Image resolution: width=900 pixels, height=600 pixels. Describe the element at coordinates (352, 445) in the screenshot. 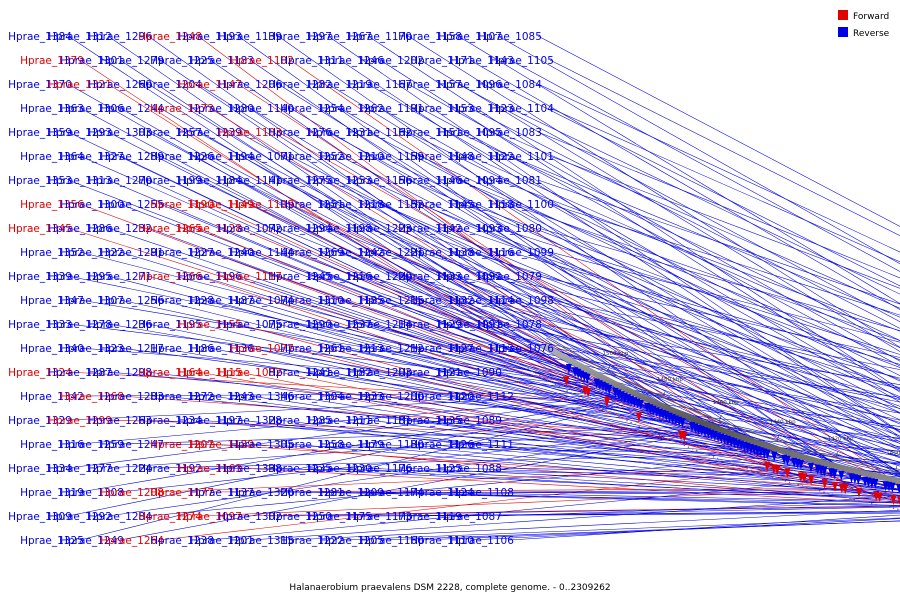

I see `gene-label: Hprae_1179` at that location.